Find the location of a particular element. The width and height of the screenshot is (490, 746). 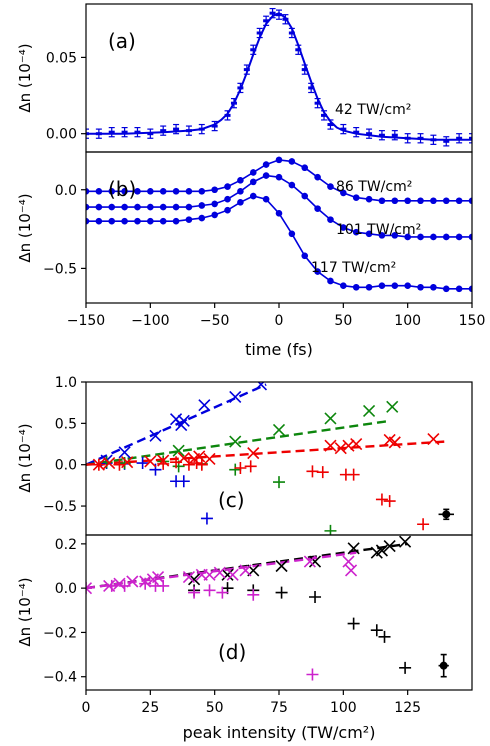

panel-a-label: (a) is located at coordinates (122, 41).